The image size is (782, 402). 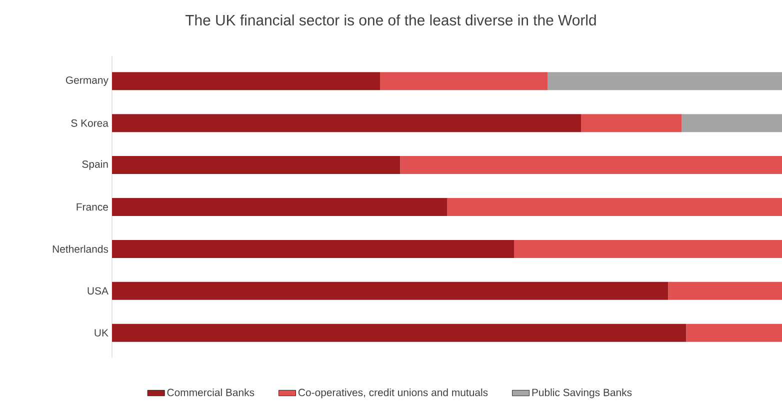 What do you see at coordinates (80, 249) in the screenshot?
I see `y-tick-label: Netherlands` at bounding box center [80, 249].